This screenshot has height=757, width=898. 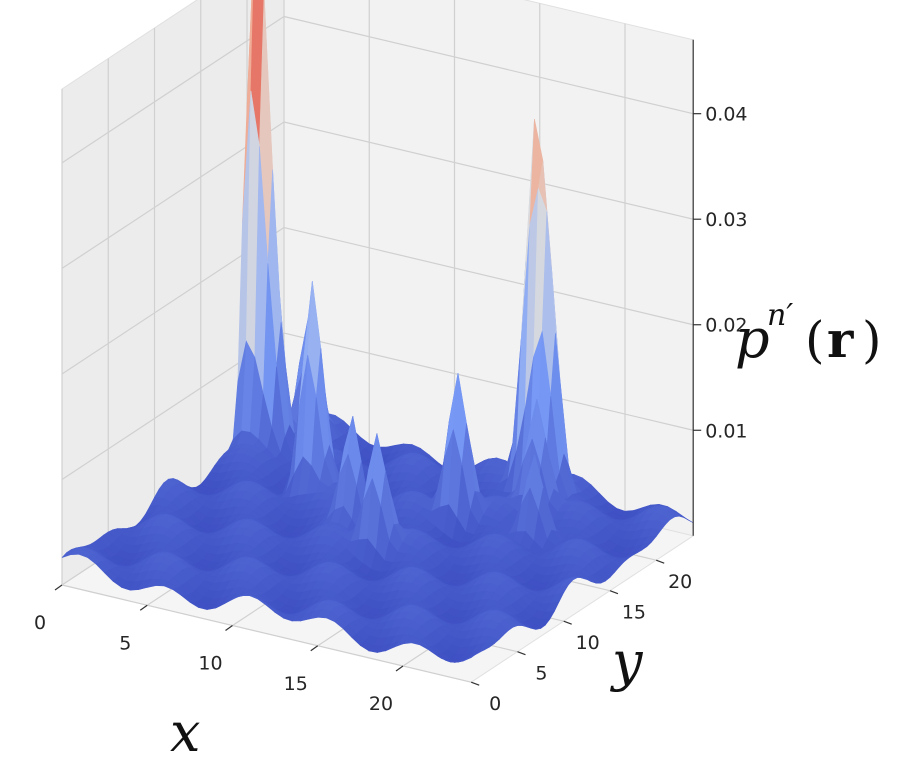 I want to click on x-tick-label: 10, so click(x=210, y=664).